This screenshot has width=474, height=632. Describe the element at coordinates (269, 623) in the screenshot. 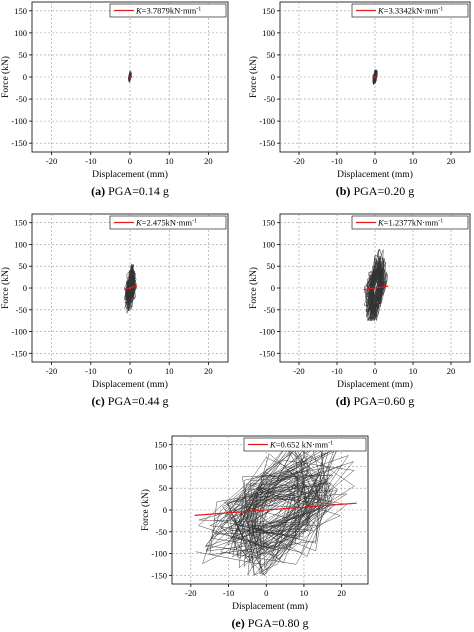

I see `panel-caption: (e) PGA=0.80 g` at that location.